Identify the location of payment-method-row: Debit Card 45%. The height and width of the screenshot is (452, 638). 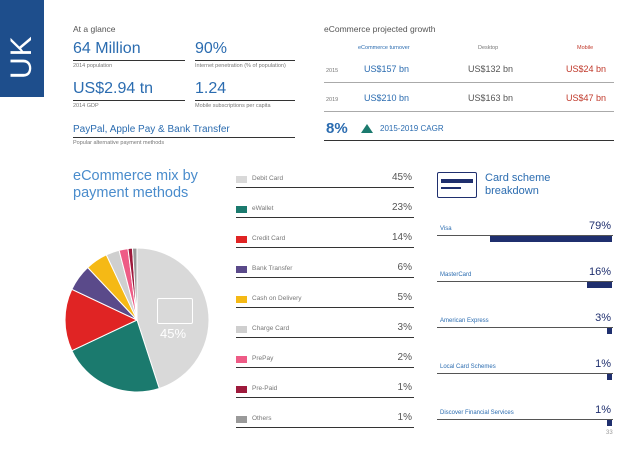
(325, 180).